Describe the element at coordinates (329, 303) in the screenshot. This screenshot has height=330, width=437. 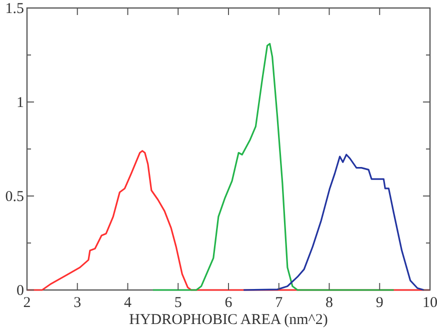
I see `x-tick-label: 8` at that location.